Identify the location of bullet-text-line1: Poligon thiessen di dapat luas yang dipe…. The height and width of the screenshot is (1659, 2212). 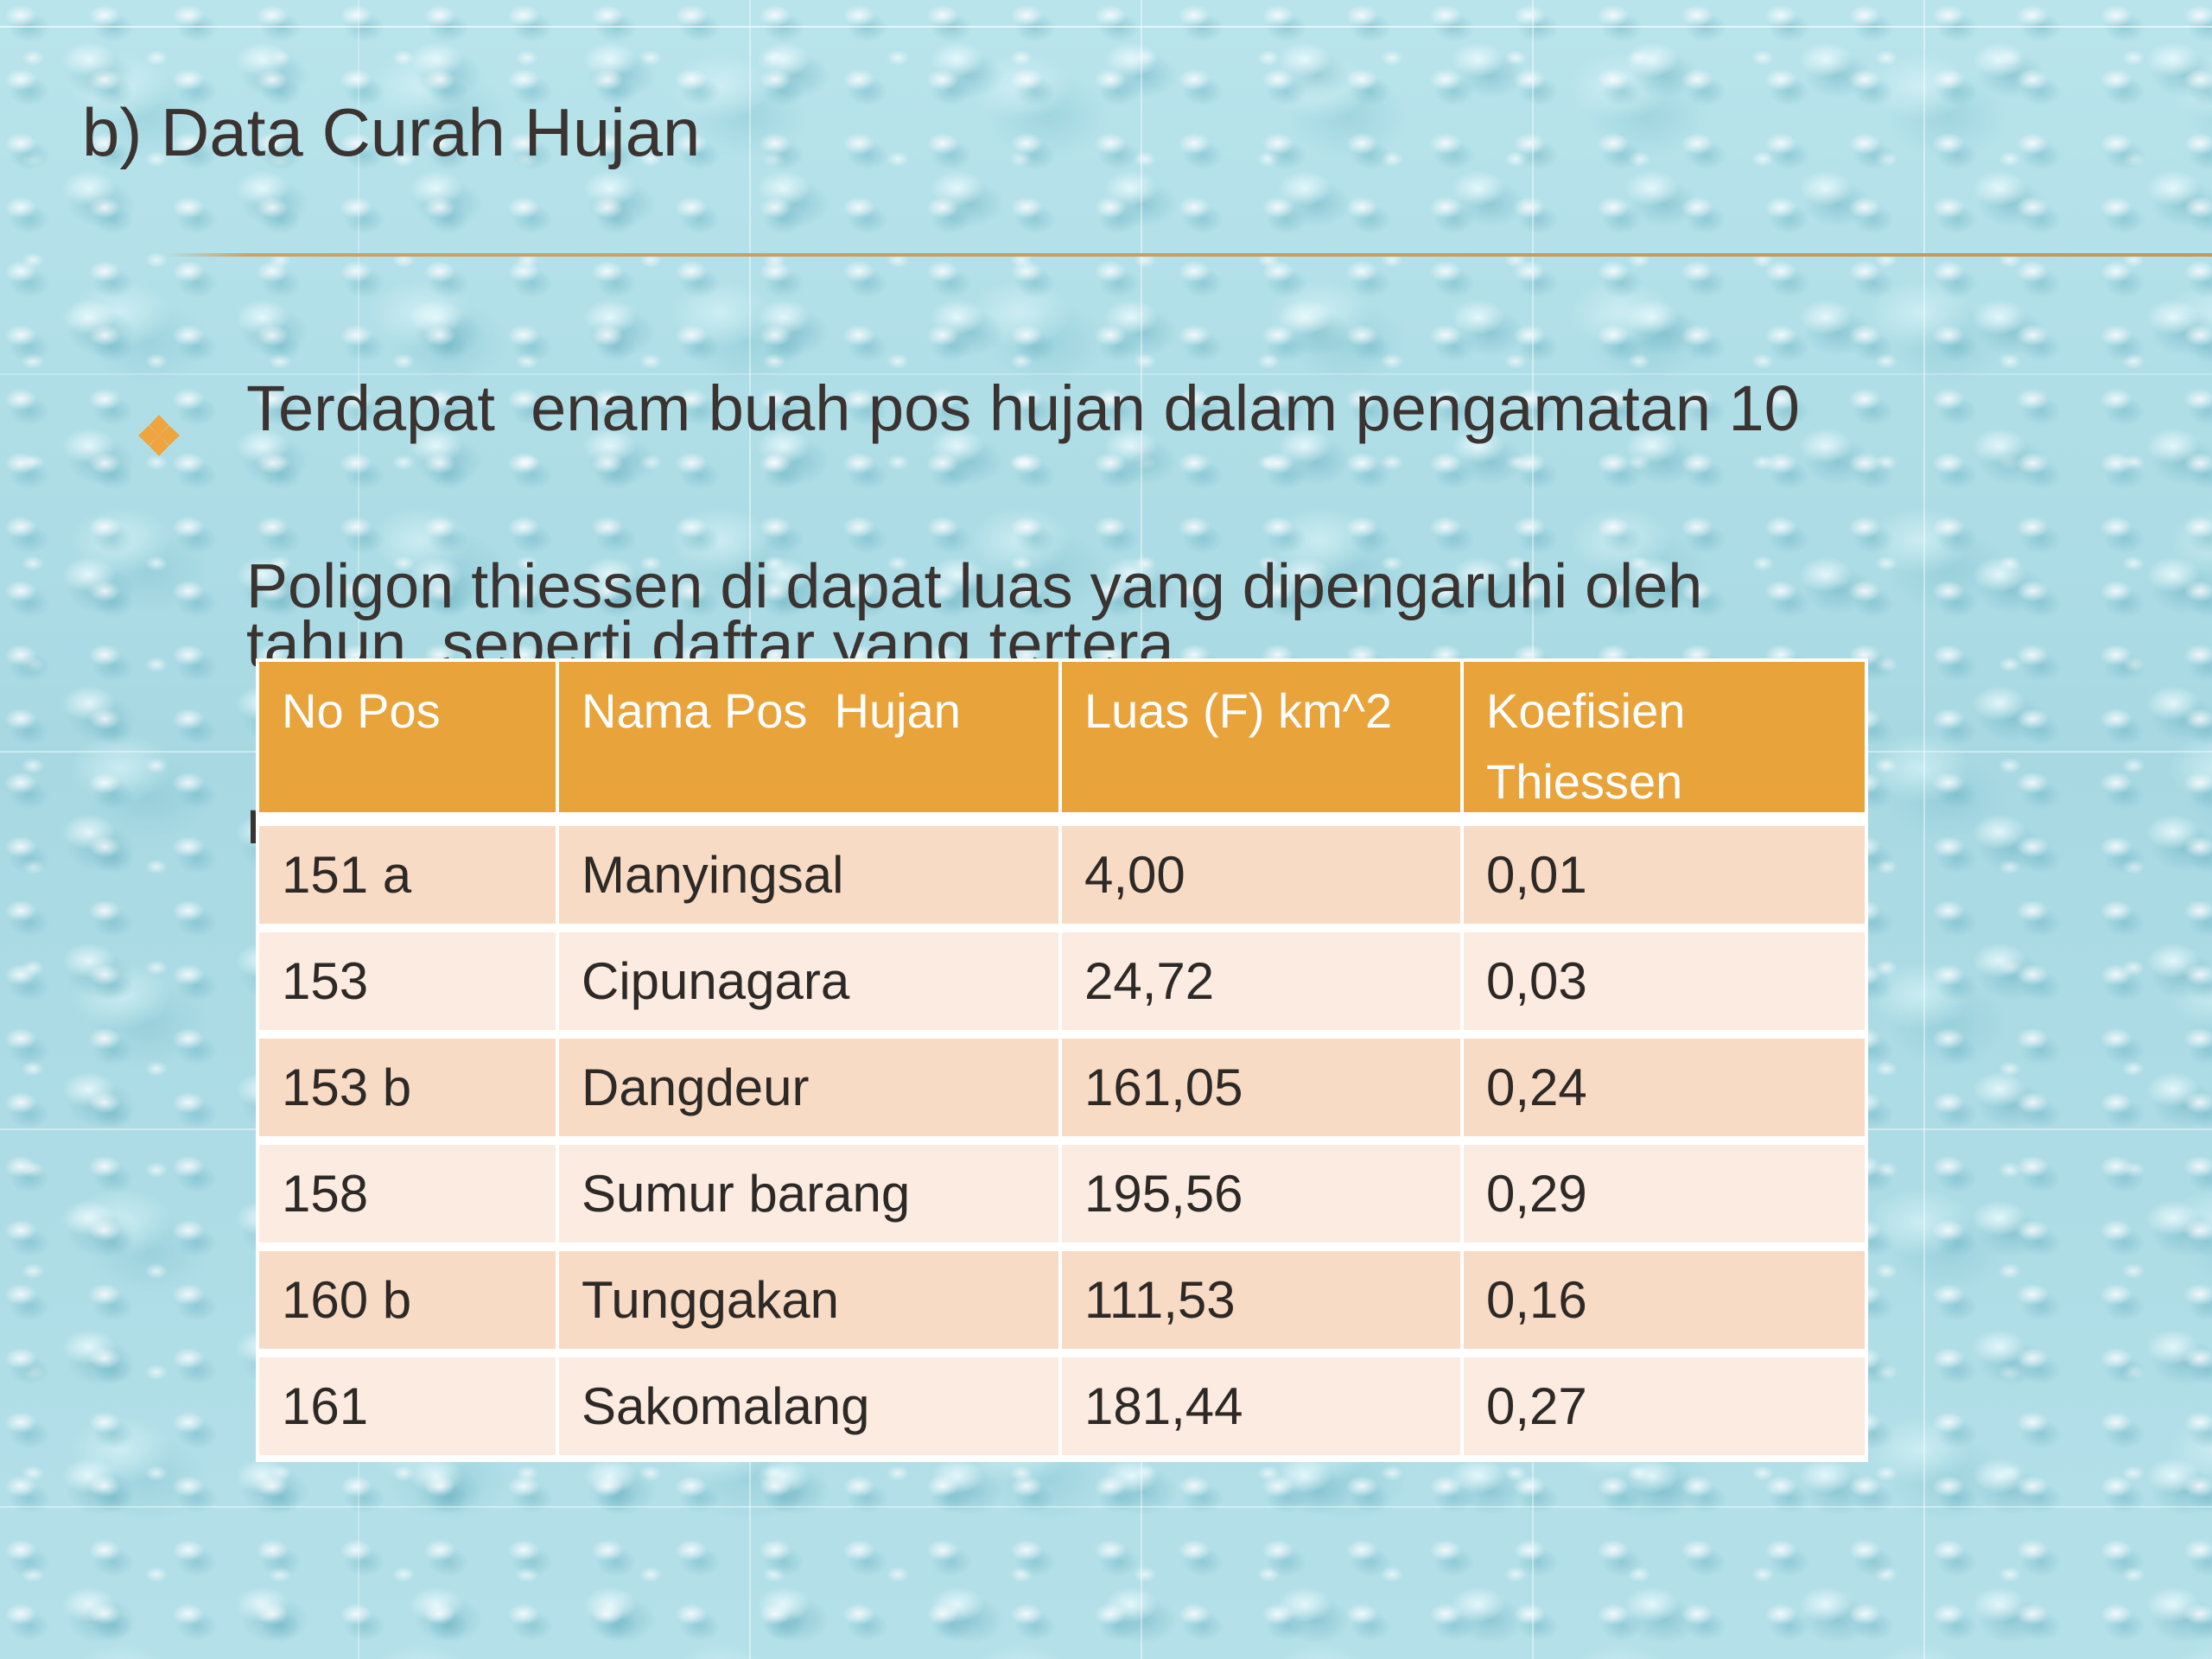
(974, 586).